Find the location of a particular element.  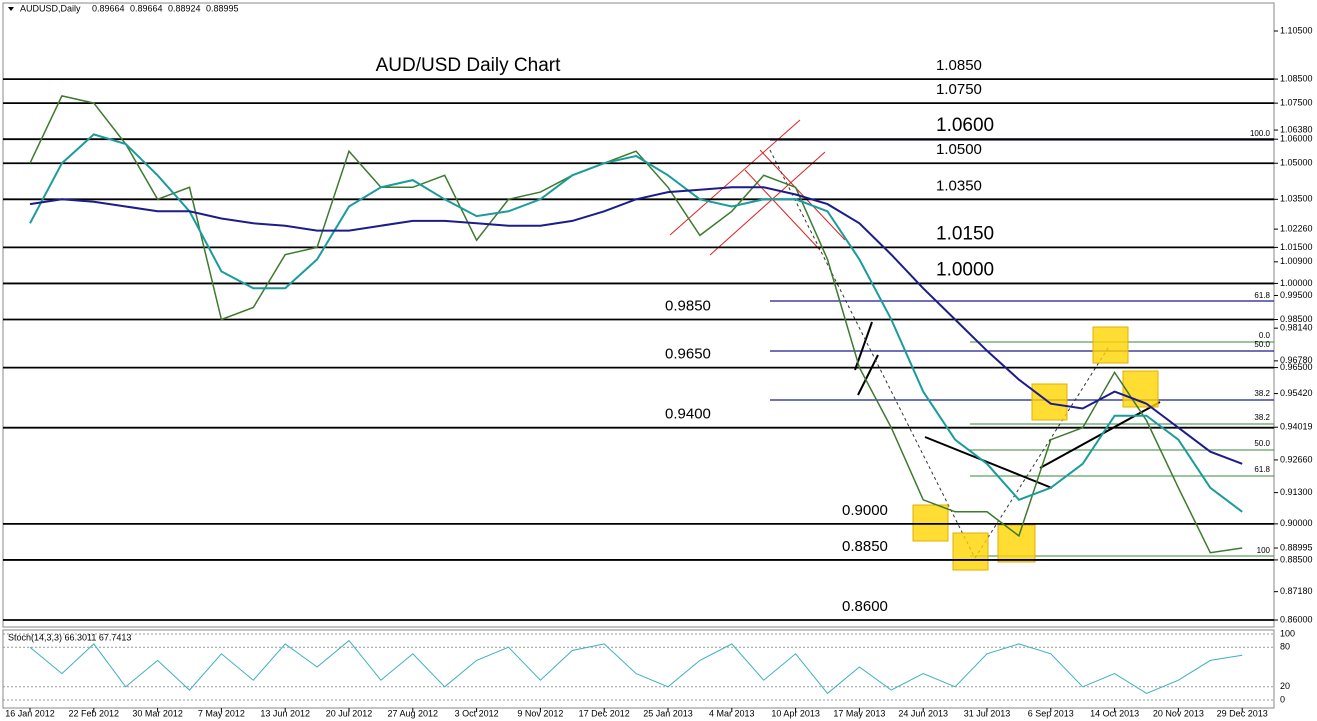

x-tick-label: 4 Mar 2013 is located at coordinates (732, 713).